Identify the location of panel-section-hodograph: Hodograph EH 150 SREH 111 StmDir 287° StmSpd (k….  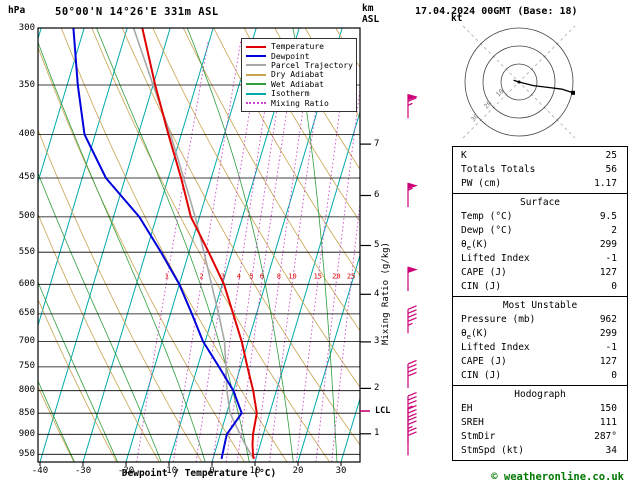
(540, 423).